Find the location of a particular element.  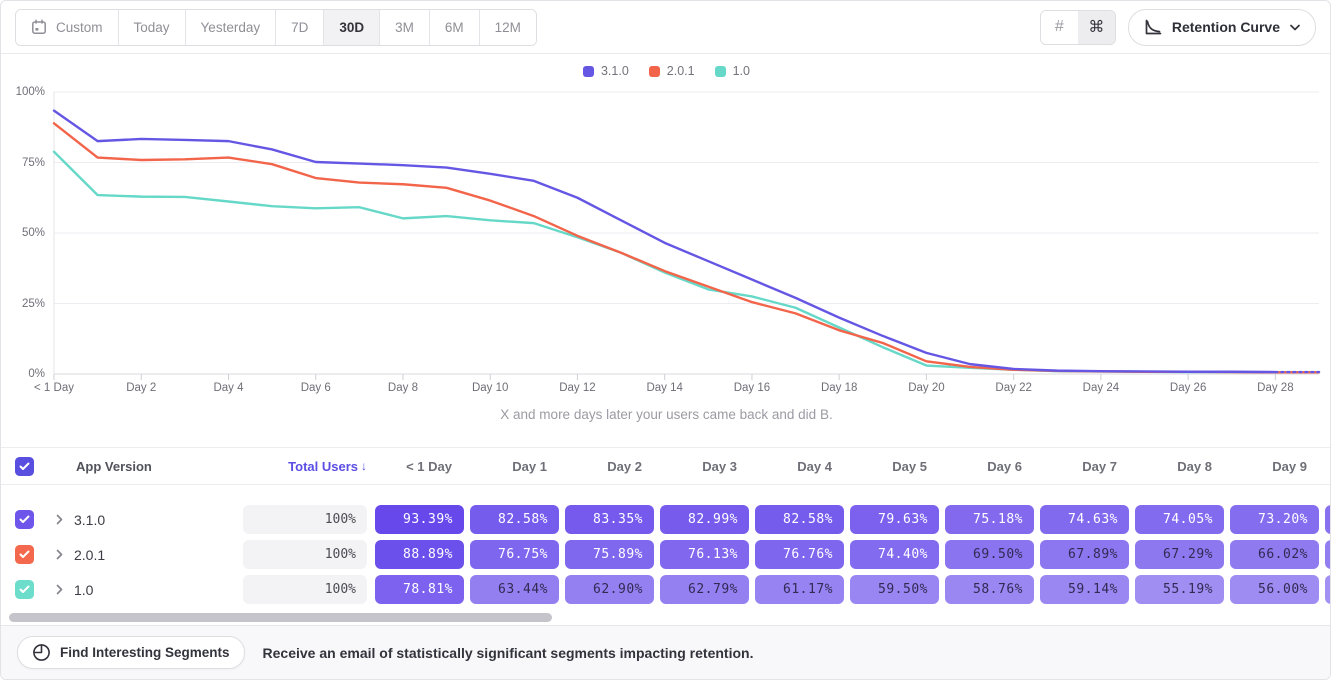

y-tick-25: 25% is located at coordinates (33, 303).